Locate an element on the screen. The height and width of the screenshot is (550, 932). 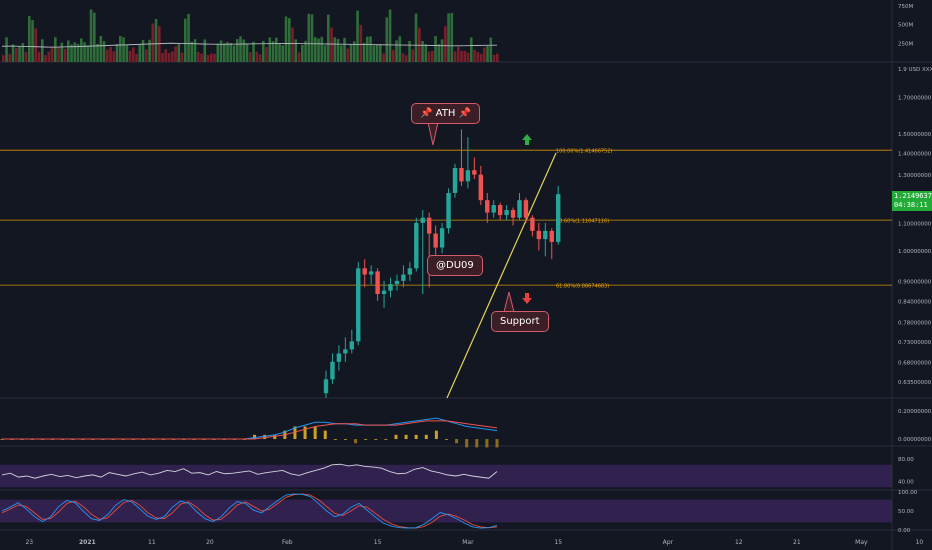
macd-signal-line is located at coordinates (250, 430).